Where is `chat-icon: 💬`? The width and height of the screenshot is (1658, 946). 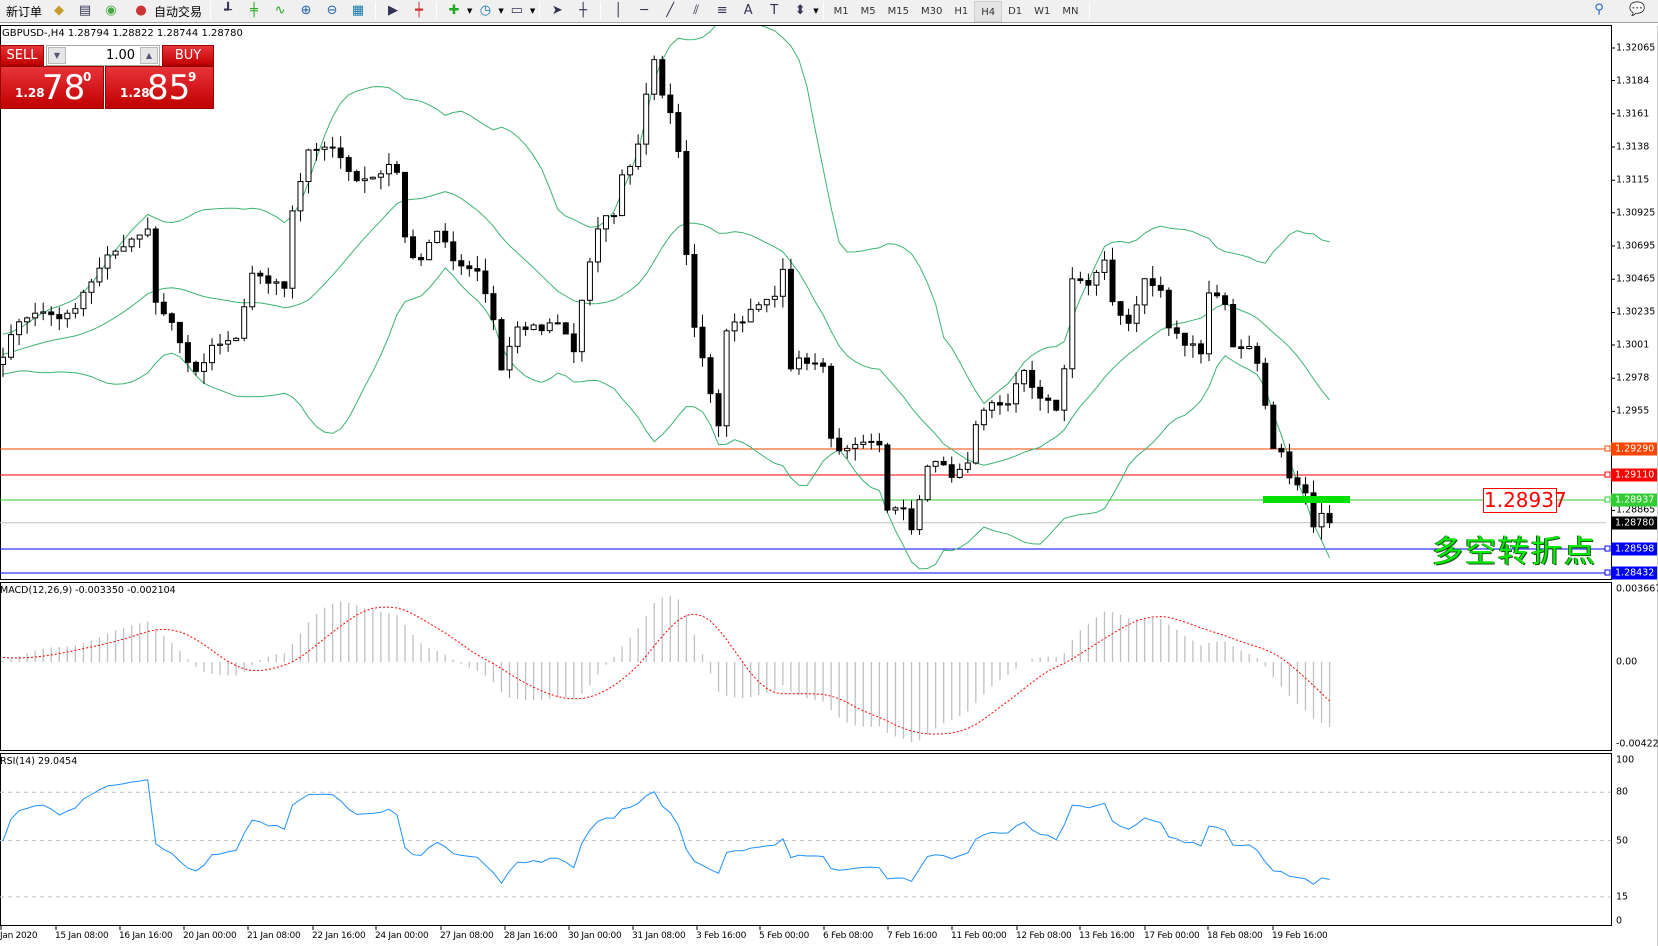 chat-icon: 💬 is located at coordinates (1637, 9).